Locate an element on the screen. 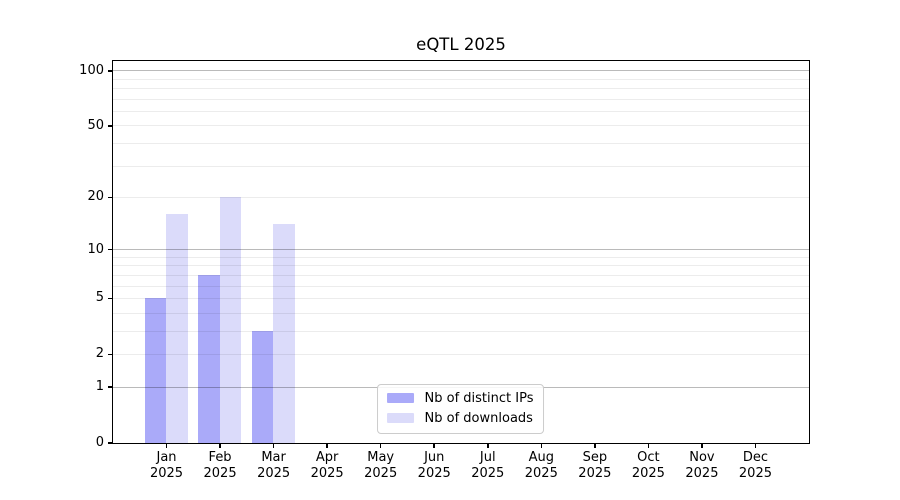  y-tick-label-50: 50 is located at coordinates (95, 125).